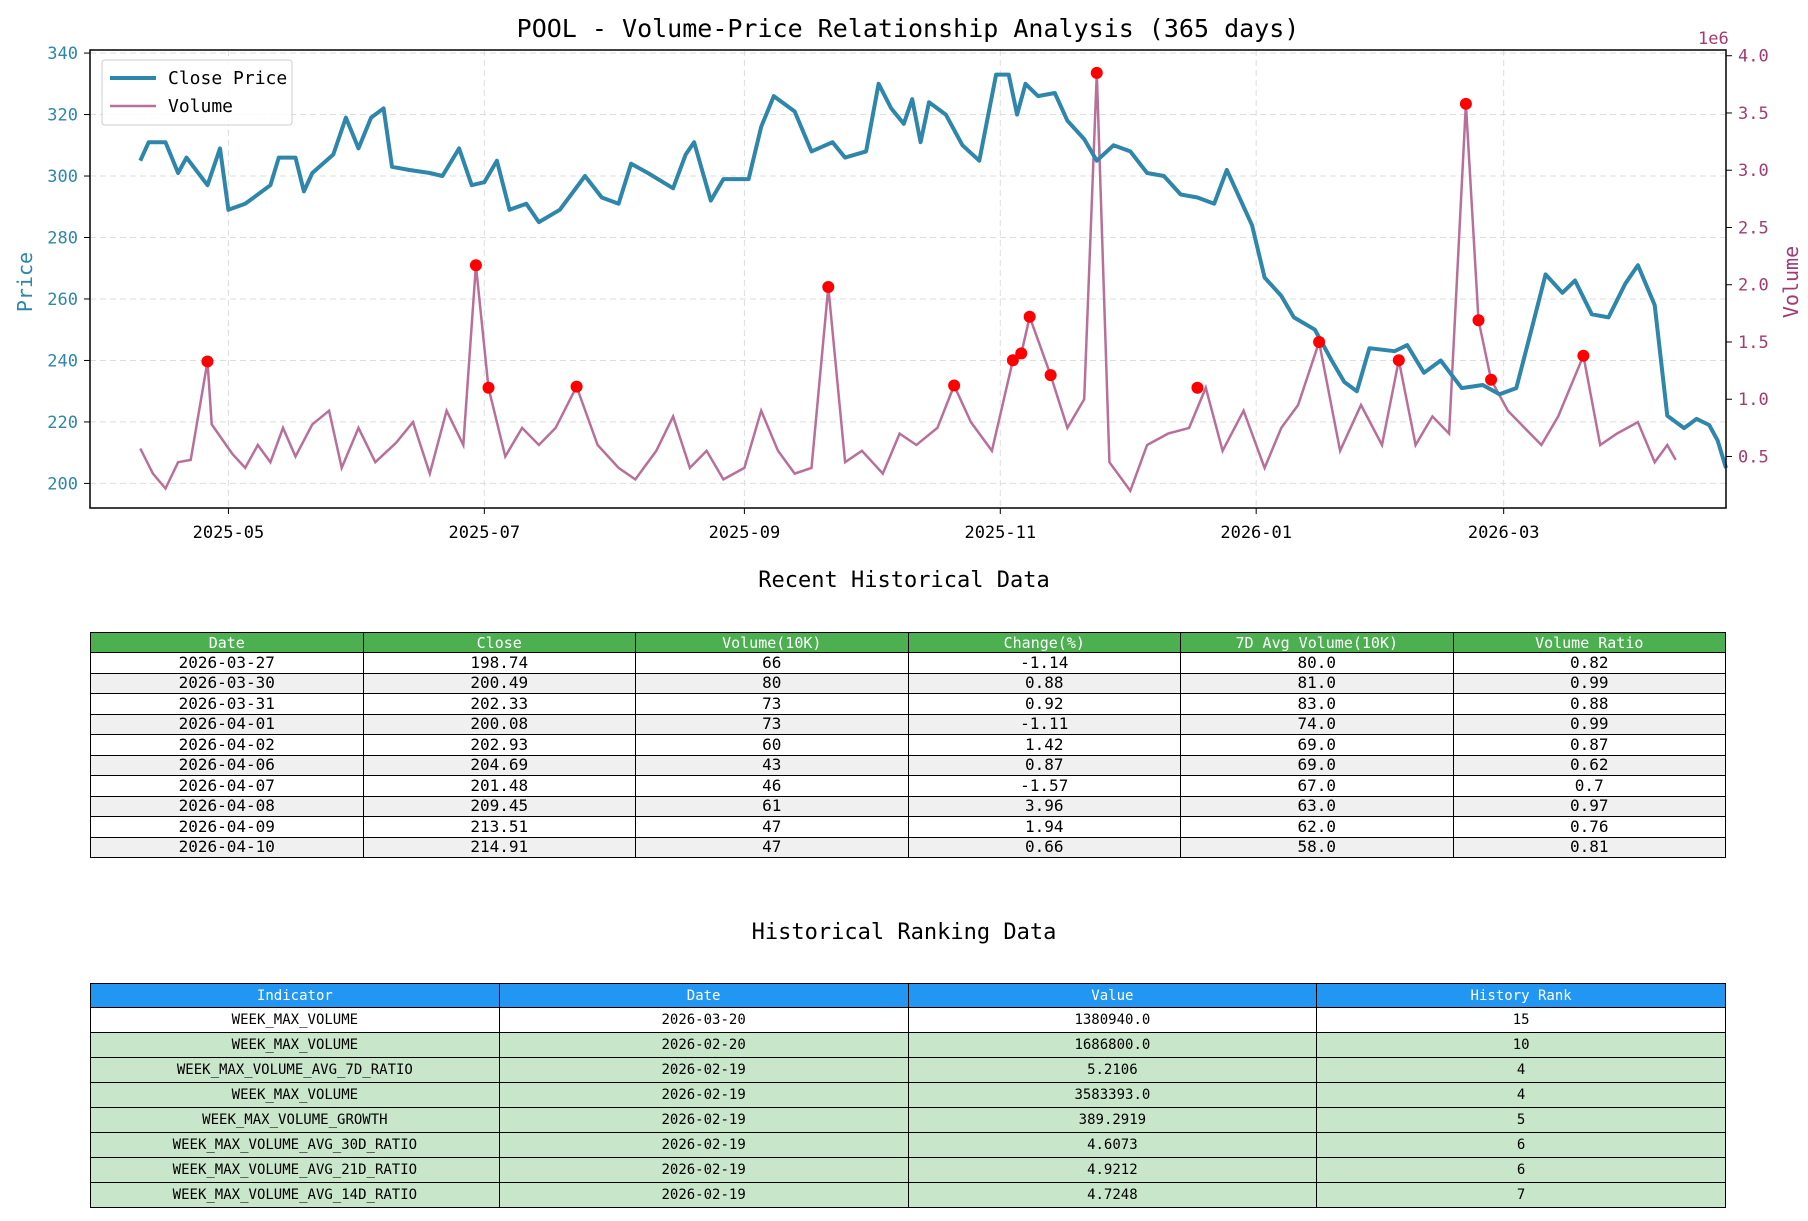 This screenshot has height=1221, width=1808. I want to click on table-row: 2026-04-09 213.51 47 1.94 62.0 0.76, so click(908, 827).